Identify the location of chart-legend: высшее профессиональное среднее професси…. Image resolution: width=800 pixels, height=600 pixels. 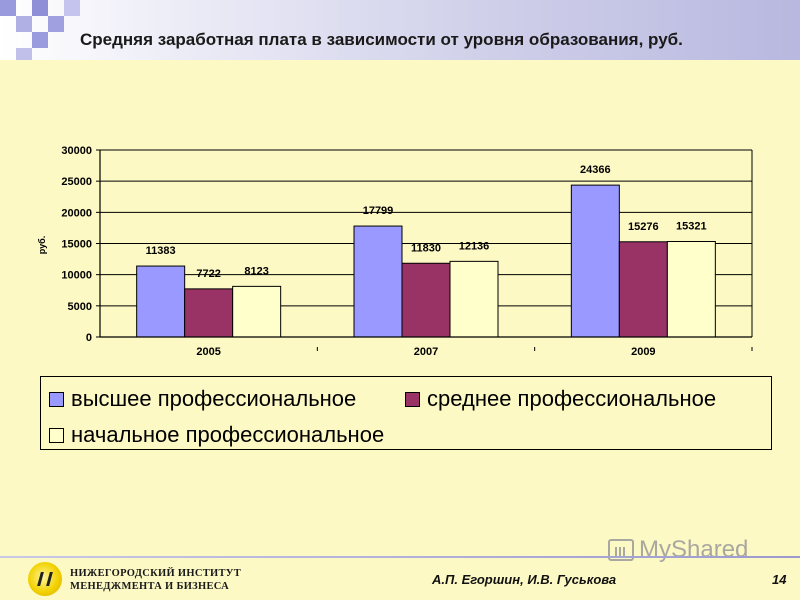
(406, 413).